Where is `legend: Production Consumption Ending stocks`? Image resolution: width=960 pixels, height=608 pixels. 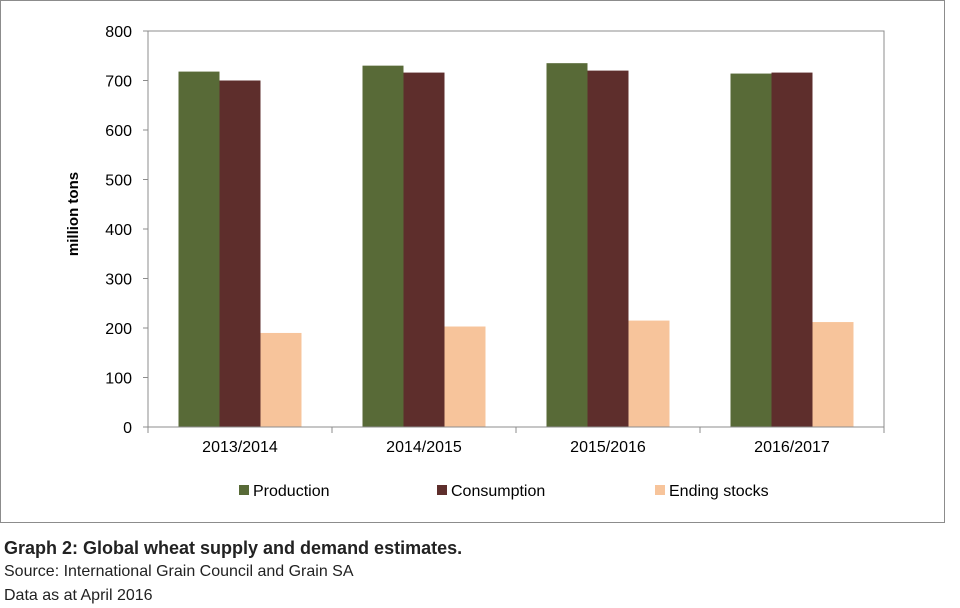
legend: Production Consumption Ending stocks is located at coordinates (504, 491).